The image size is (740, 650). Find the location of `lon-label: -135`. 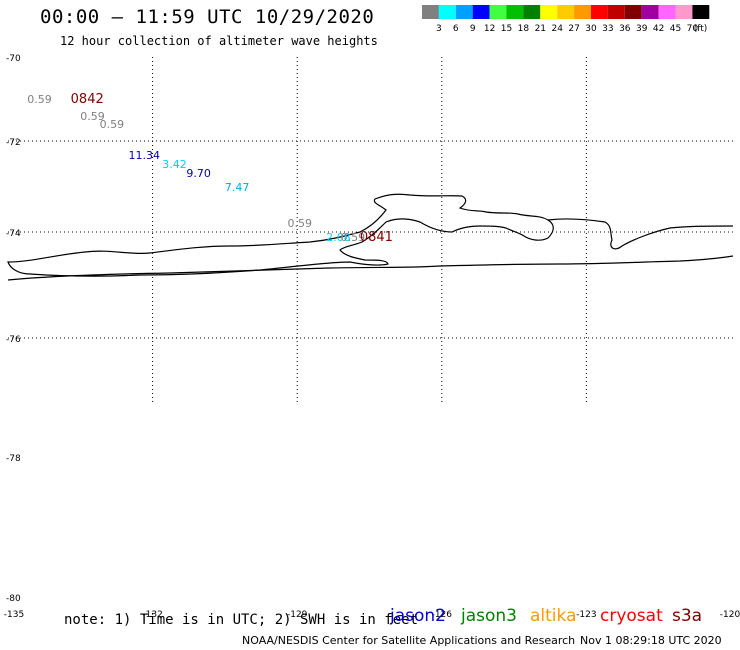

lon-label: -135 is located at coordinates (14, 615).